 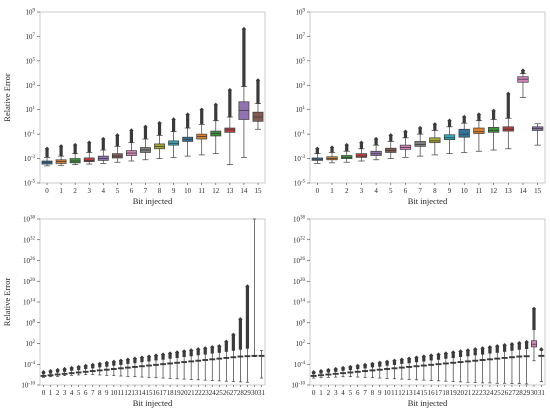 What do you see at coordinates (476, 393) in the screenshot?
I see `x-tick-label: 22` at bounding box center [476, 393].